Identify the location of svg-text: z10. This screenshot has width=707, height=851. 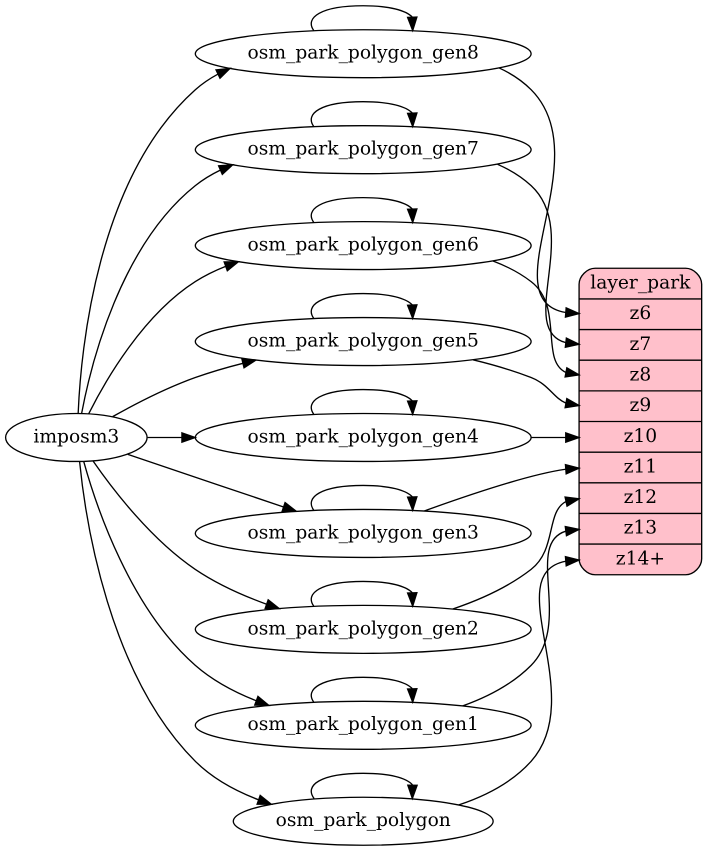
(641, 436).